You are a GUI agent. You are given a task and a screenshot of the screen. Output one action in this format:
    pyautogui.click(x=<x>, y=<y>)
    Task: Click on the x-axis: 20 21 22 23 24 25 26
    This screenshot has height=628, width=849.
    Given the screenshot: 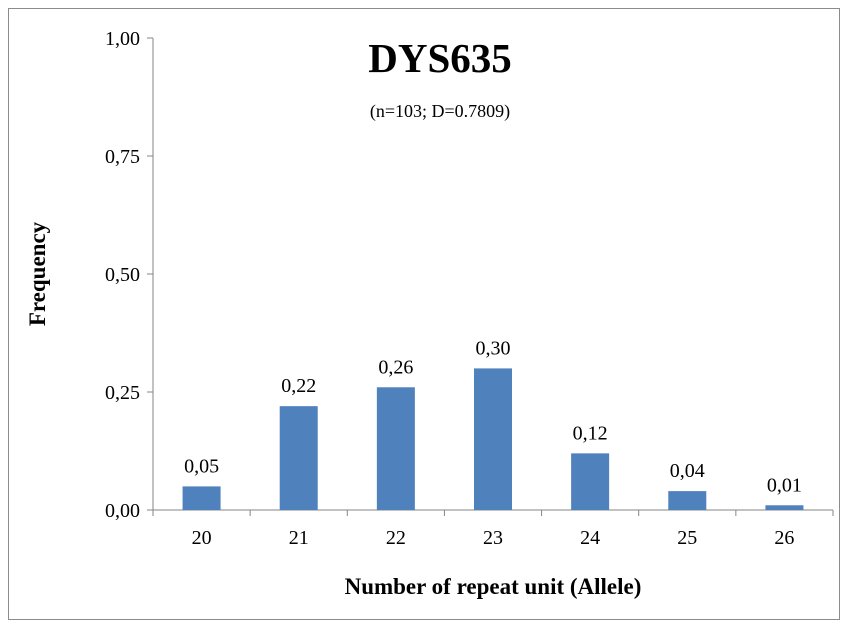 What is the action you would take?
    pyautogui.click(x=493, y=529)
    